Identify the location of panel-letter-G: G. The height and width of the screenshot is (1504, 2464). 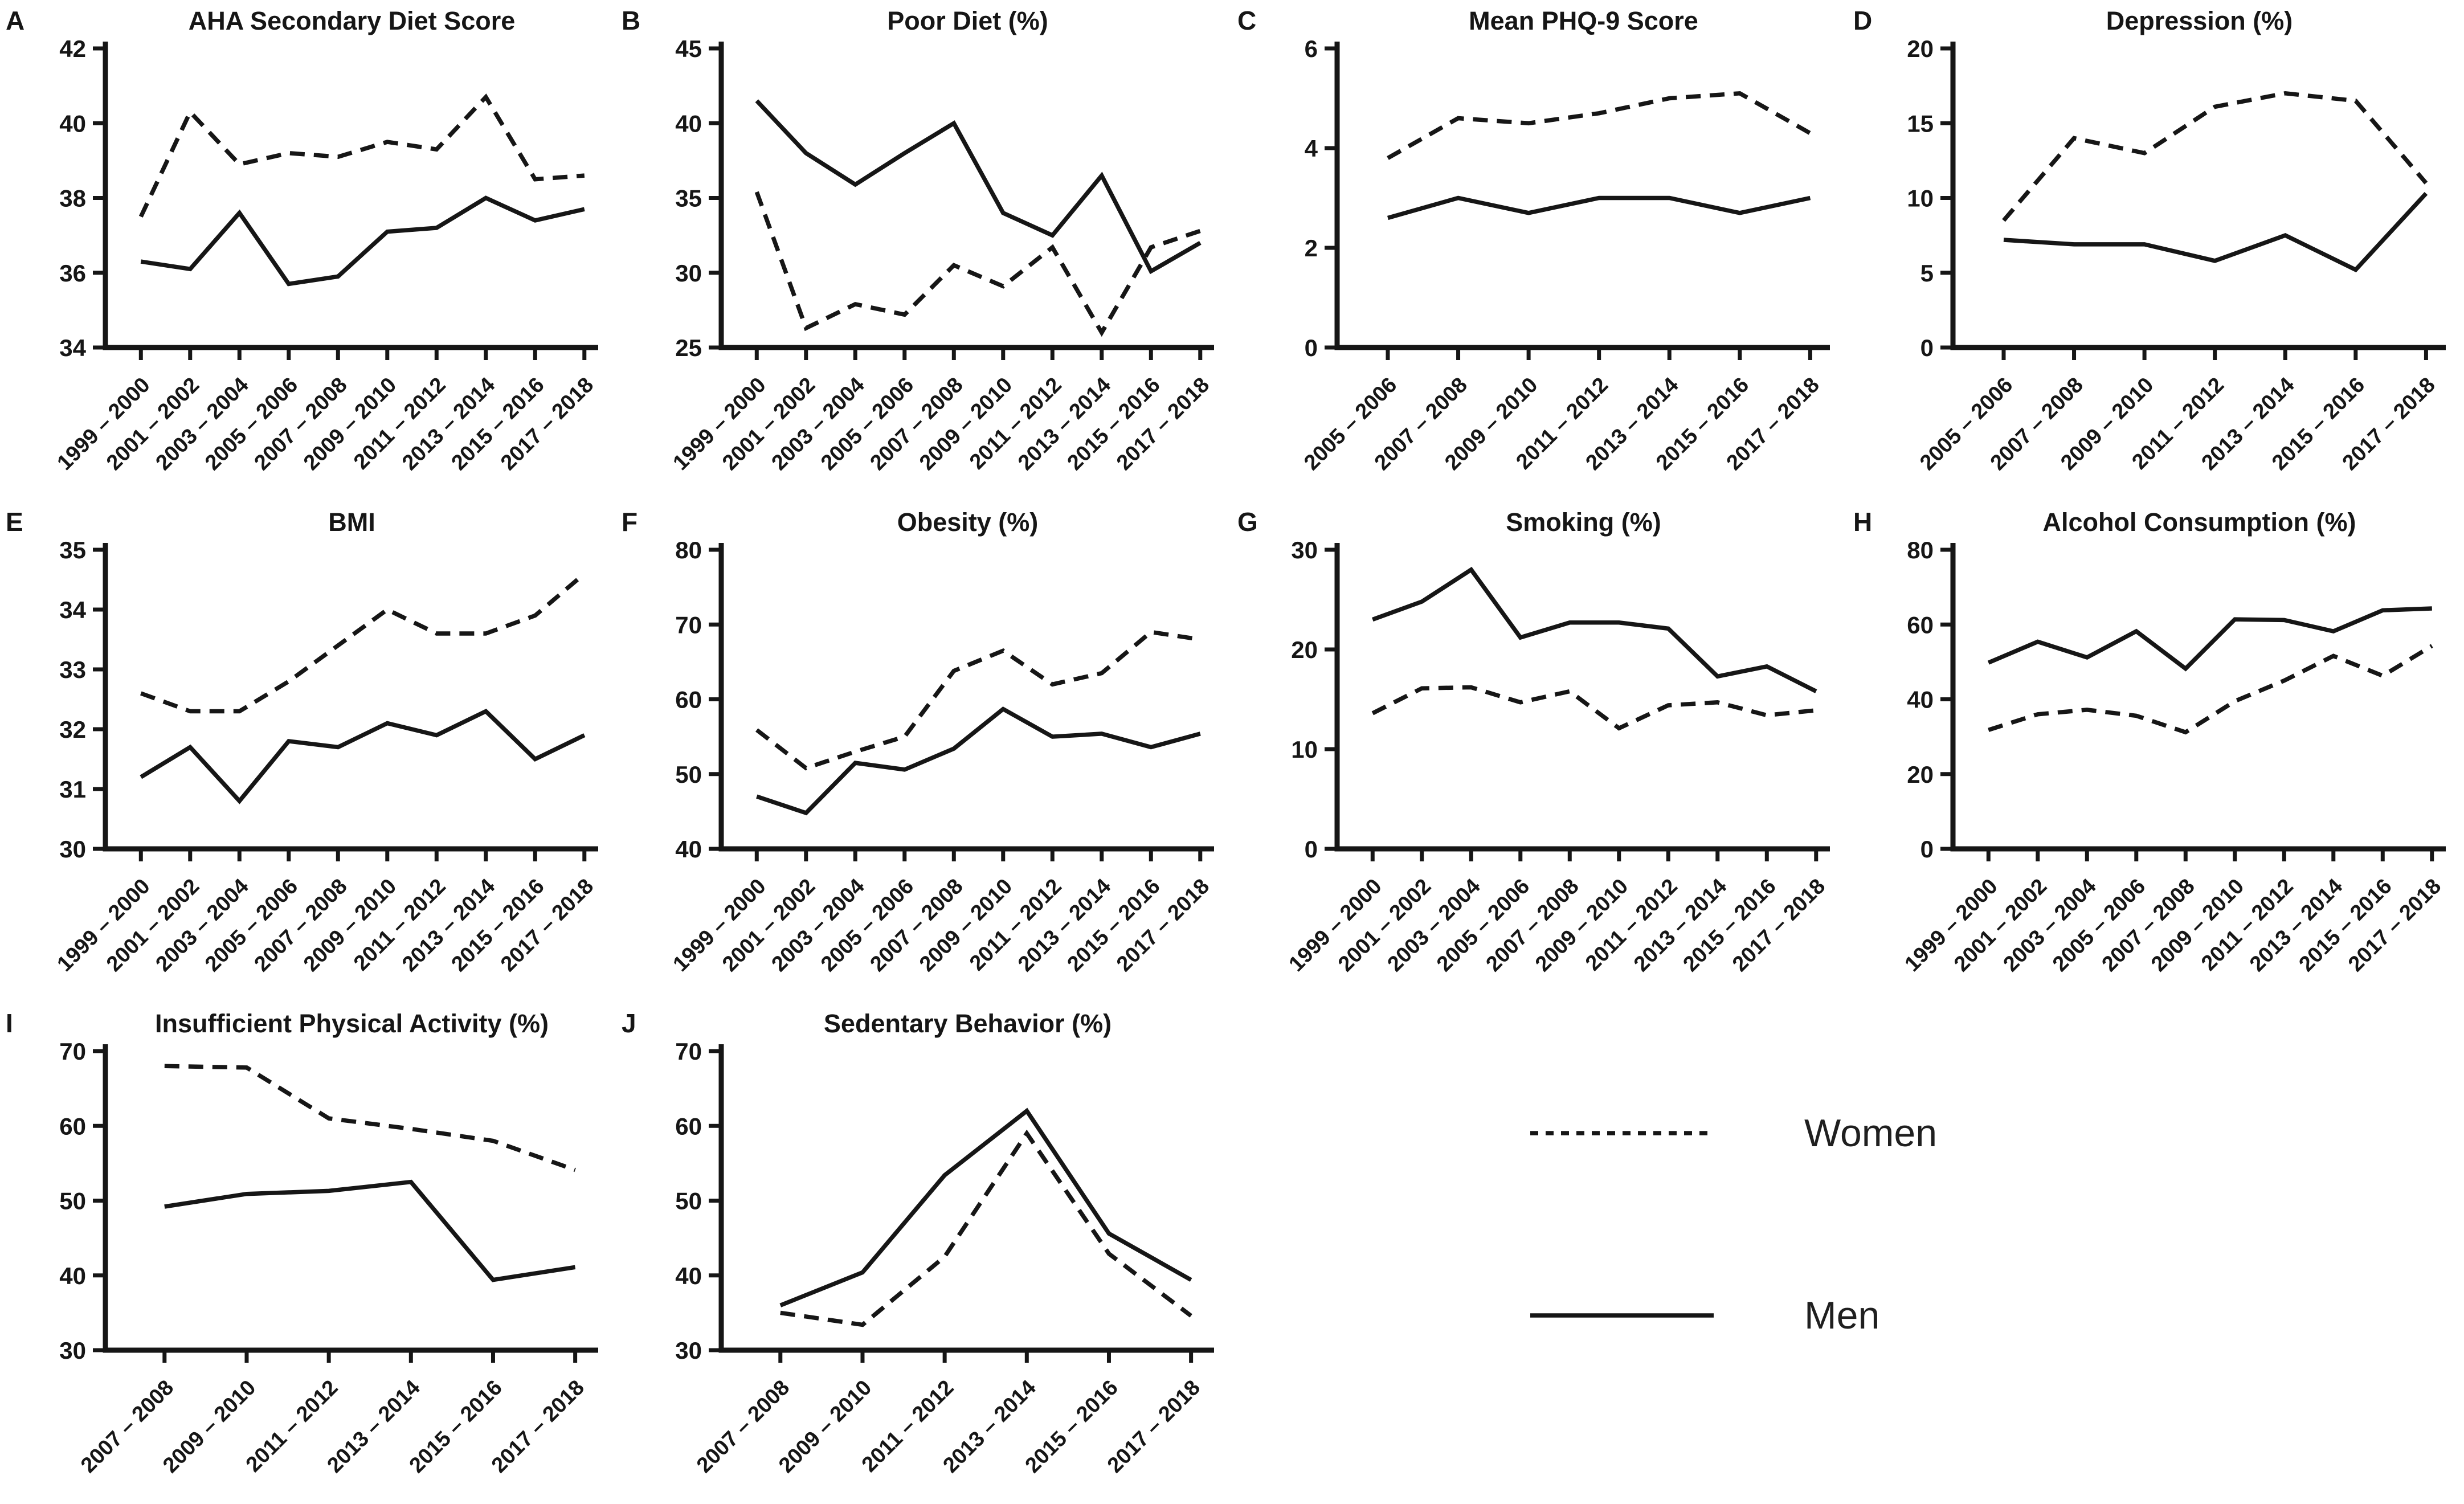
(1247, 522).